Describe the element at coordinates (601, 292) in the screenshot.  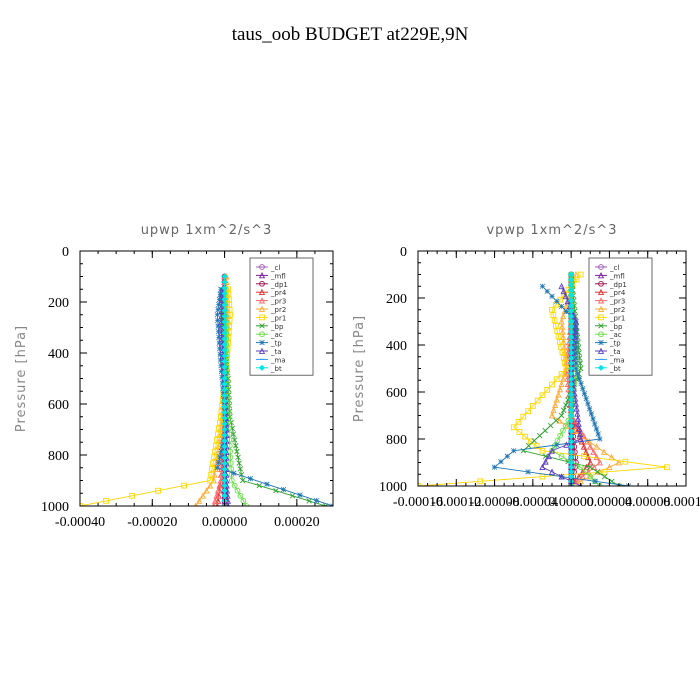
I see `legend-marker-pr4` at that location.